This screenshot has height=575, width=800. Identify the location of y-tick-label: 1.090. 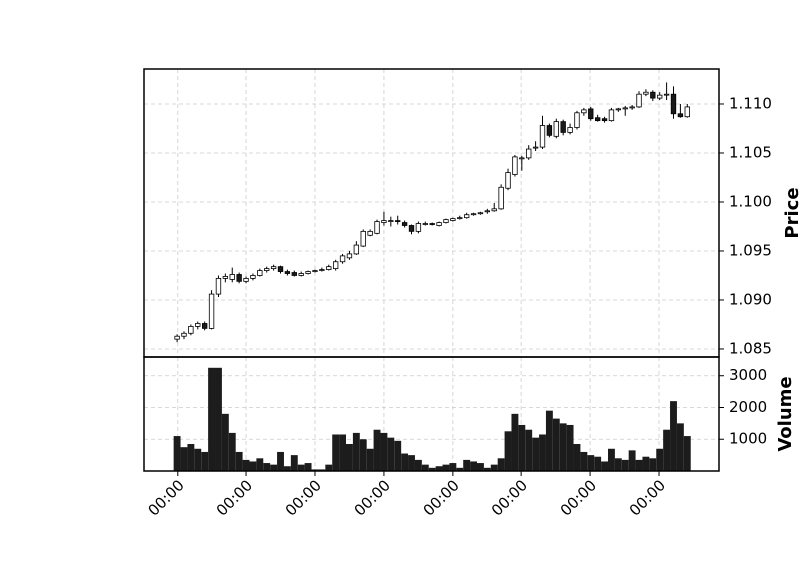
(750, 299).